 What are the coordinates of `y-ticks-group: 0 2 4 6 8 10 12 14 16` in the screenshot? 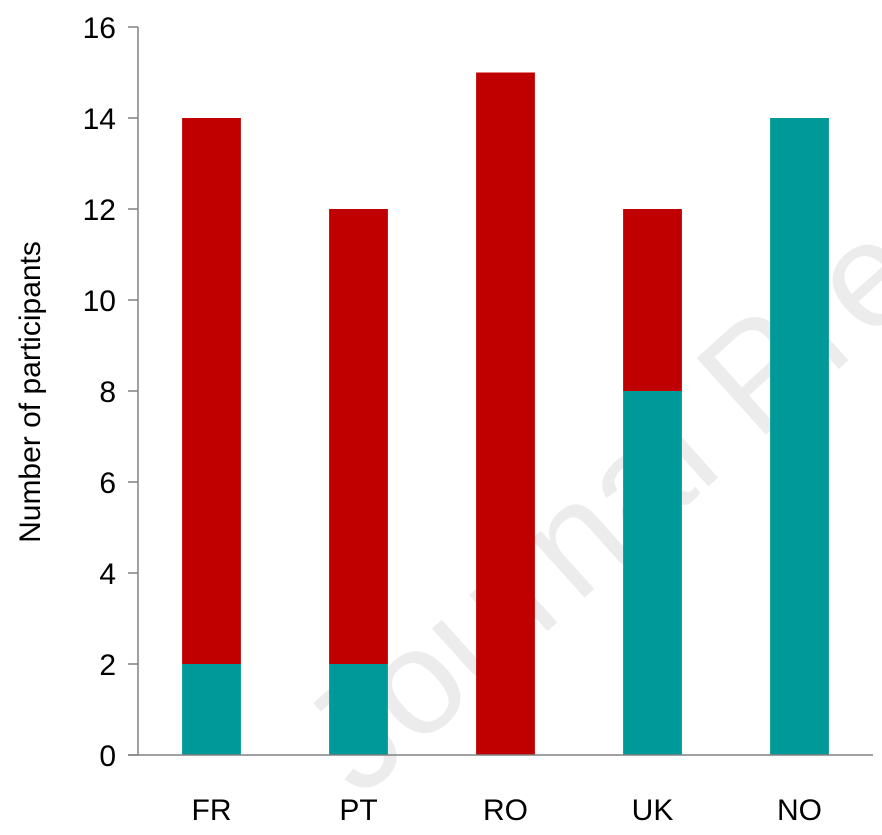 It's located at (110, 392).